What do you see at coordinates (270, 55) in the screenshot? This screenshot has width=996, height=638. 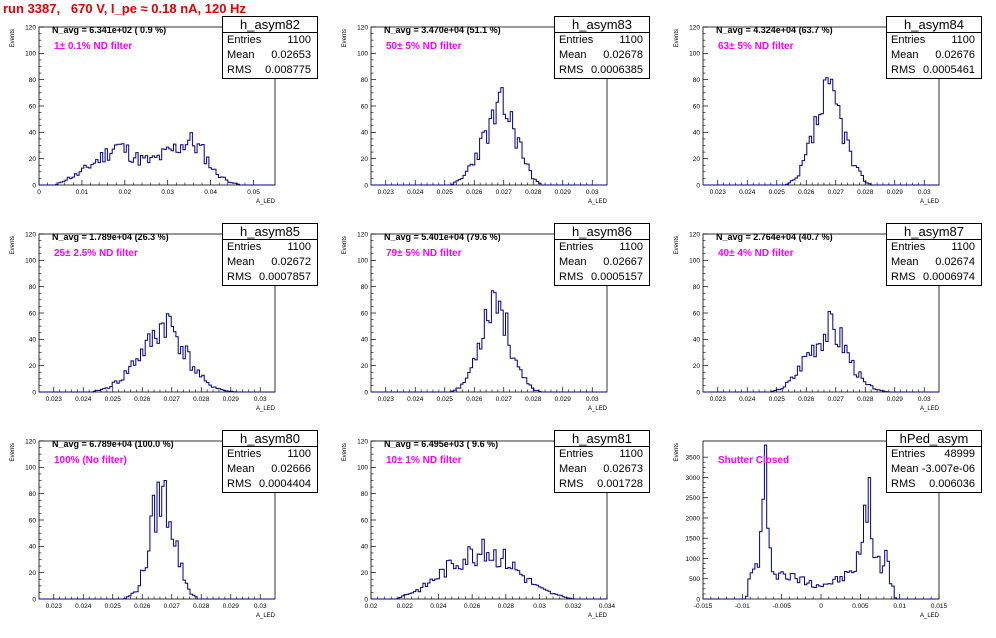 I see `stats-mean-row: Mean 0.02653` at bounding box center [270, 55].